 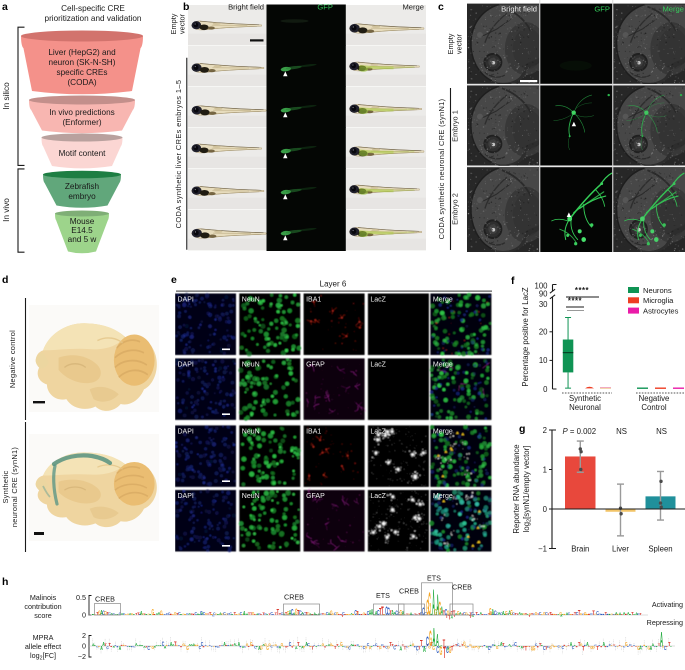 What do you see at coordinates (543, 293) in the screenshot?
I see `svg-text: 90` at bounding box center [543, 293].